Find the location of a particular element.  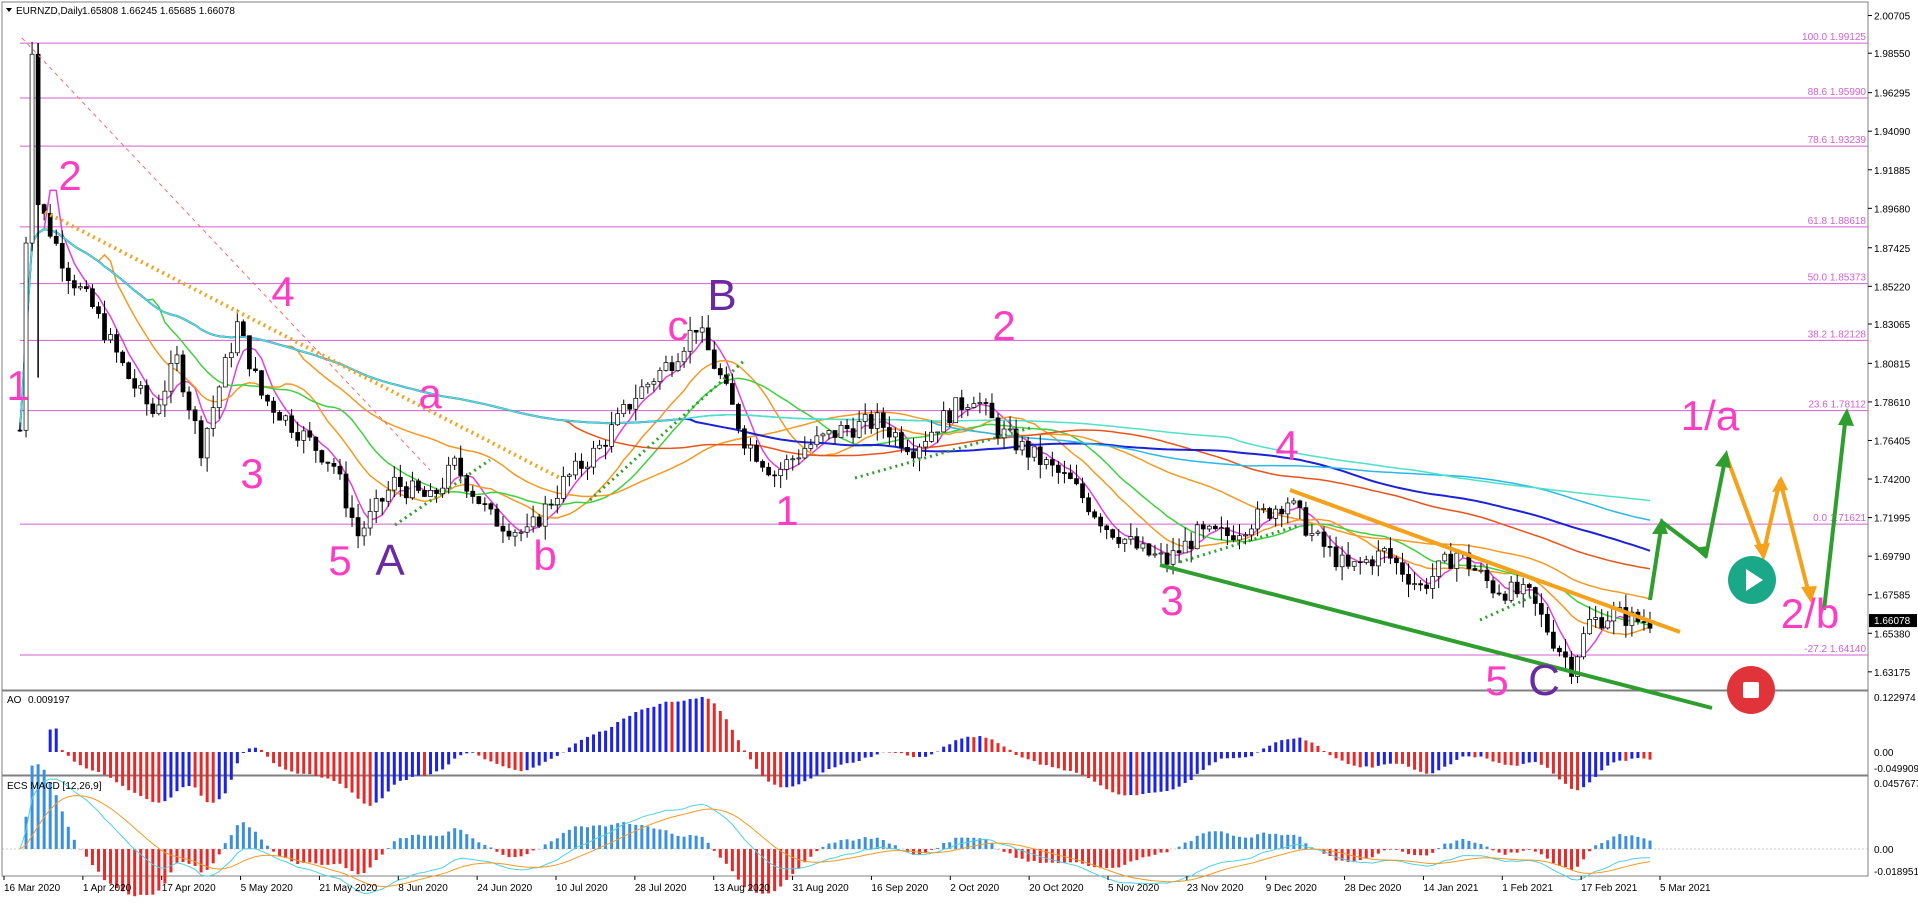

collapse-arrow-icon is located at coordinates (9, 10).